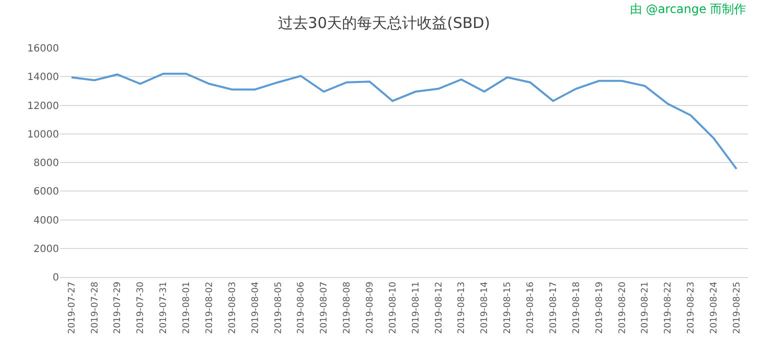 The width and height of the screenshot is (768, 349). What do you see at coordinates (55, 278) in the screenshot?
I see `y-tick-label: 0` at bounding box center [55, 278].